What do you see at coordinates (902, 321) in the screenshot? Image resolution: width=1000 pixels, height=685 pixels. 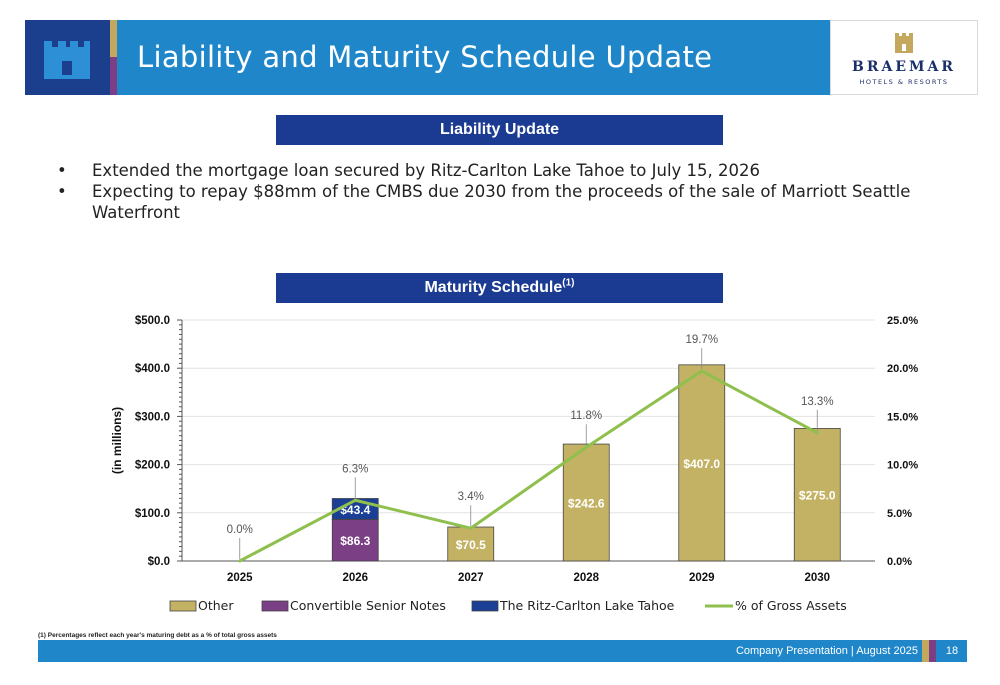 I see `y2-tick-label: 25.0%` at bounding box center [902, 321].